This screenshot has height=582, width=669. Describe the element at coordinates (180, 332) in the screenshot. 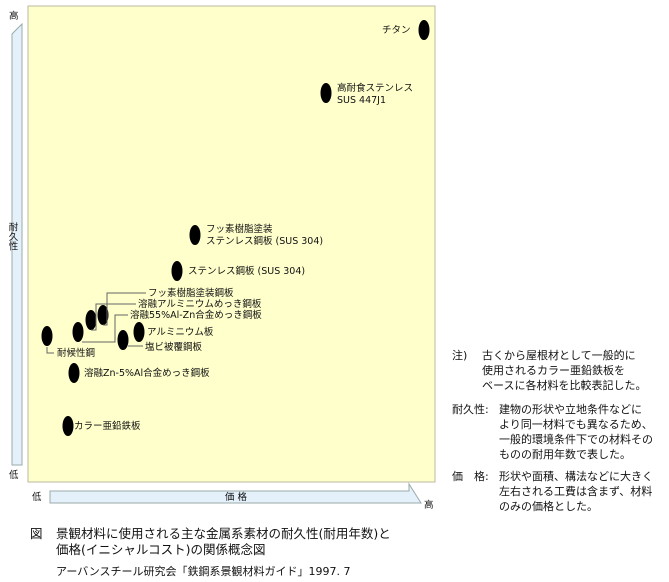

I see `material-label: アルミニウム板` at that location.